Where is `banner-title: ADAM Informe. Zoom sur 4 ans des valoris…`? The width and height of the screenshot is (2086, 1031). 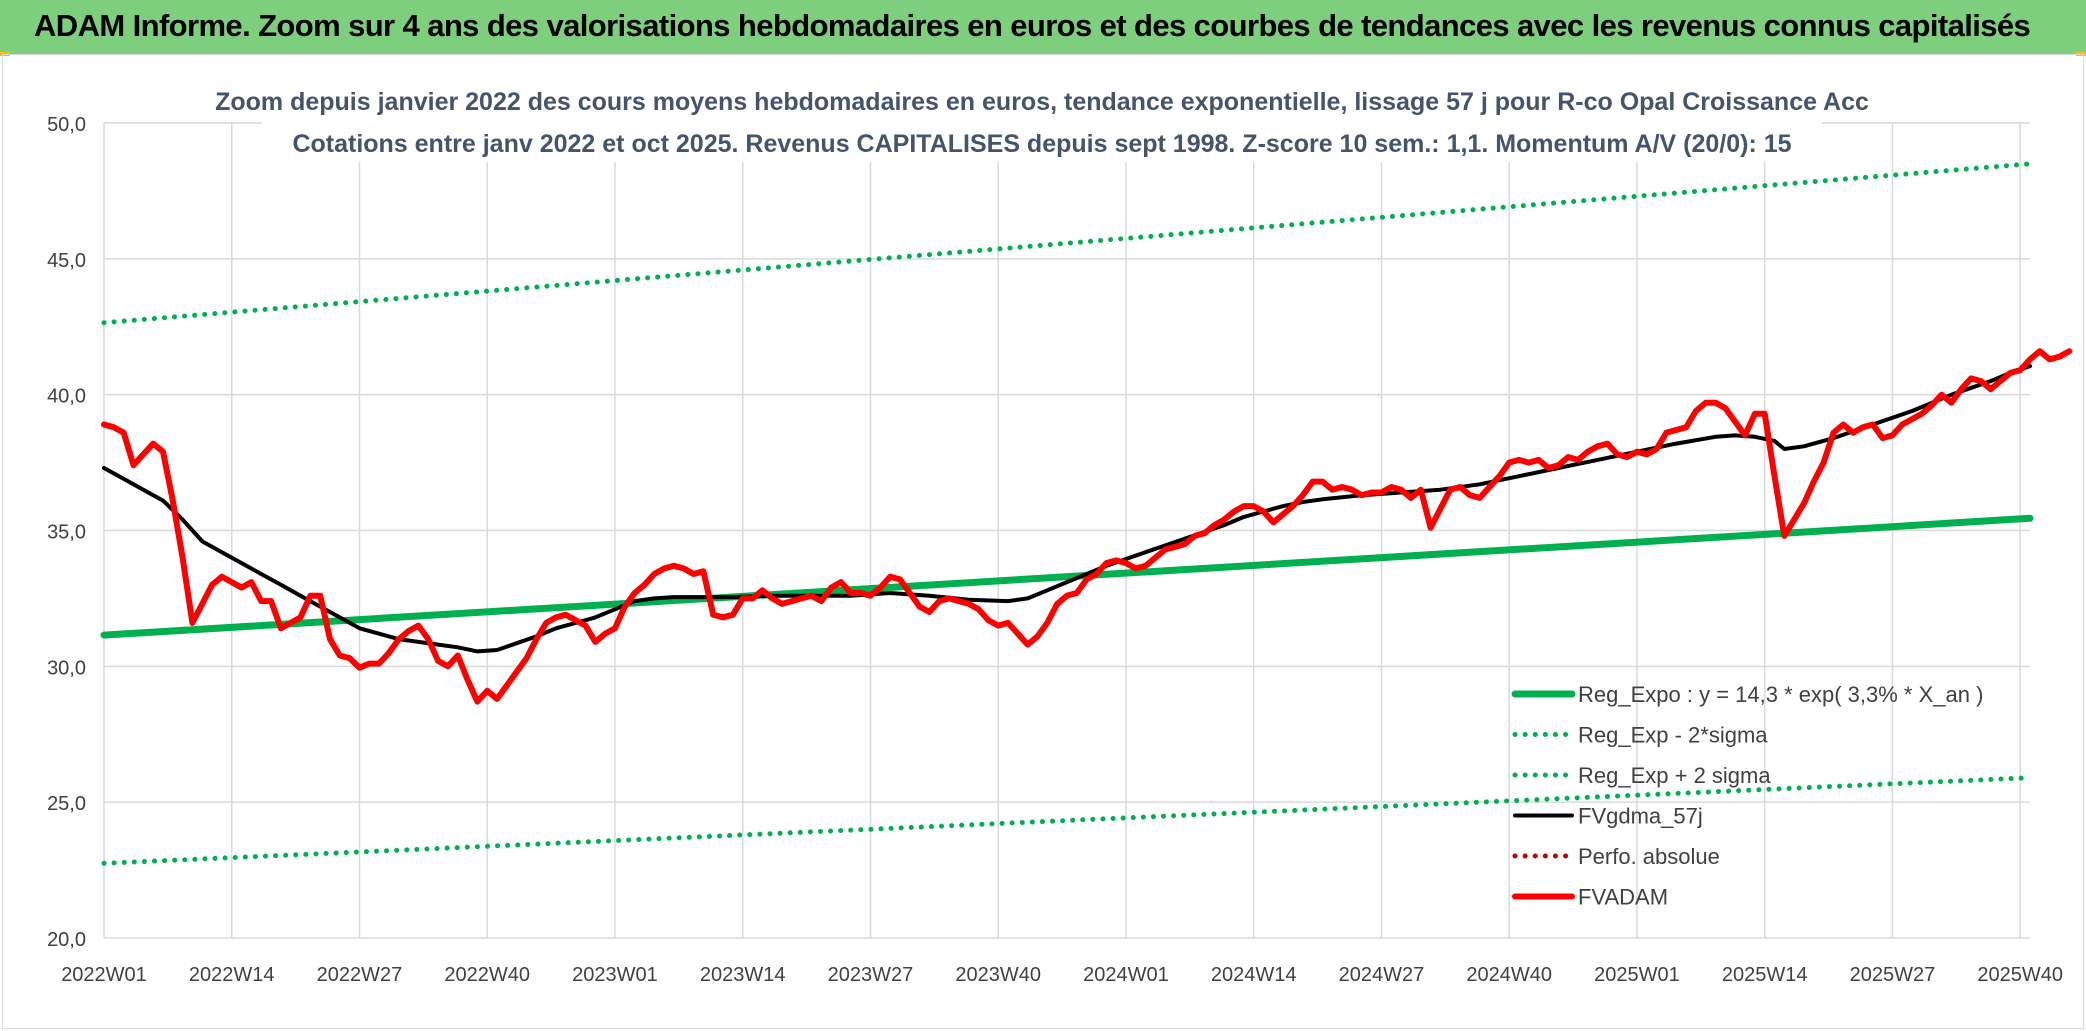 banner-title: ADAM Informe. Zoom sur 4 ans des valoris… is located at coordinates (1032, 25).